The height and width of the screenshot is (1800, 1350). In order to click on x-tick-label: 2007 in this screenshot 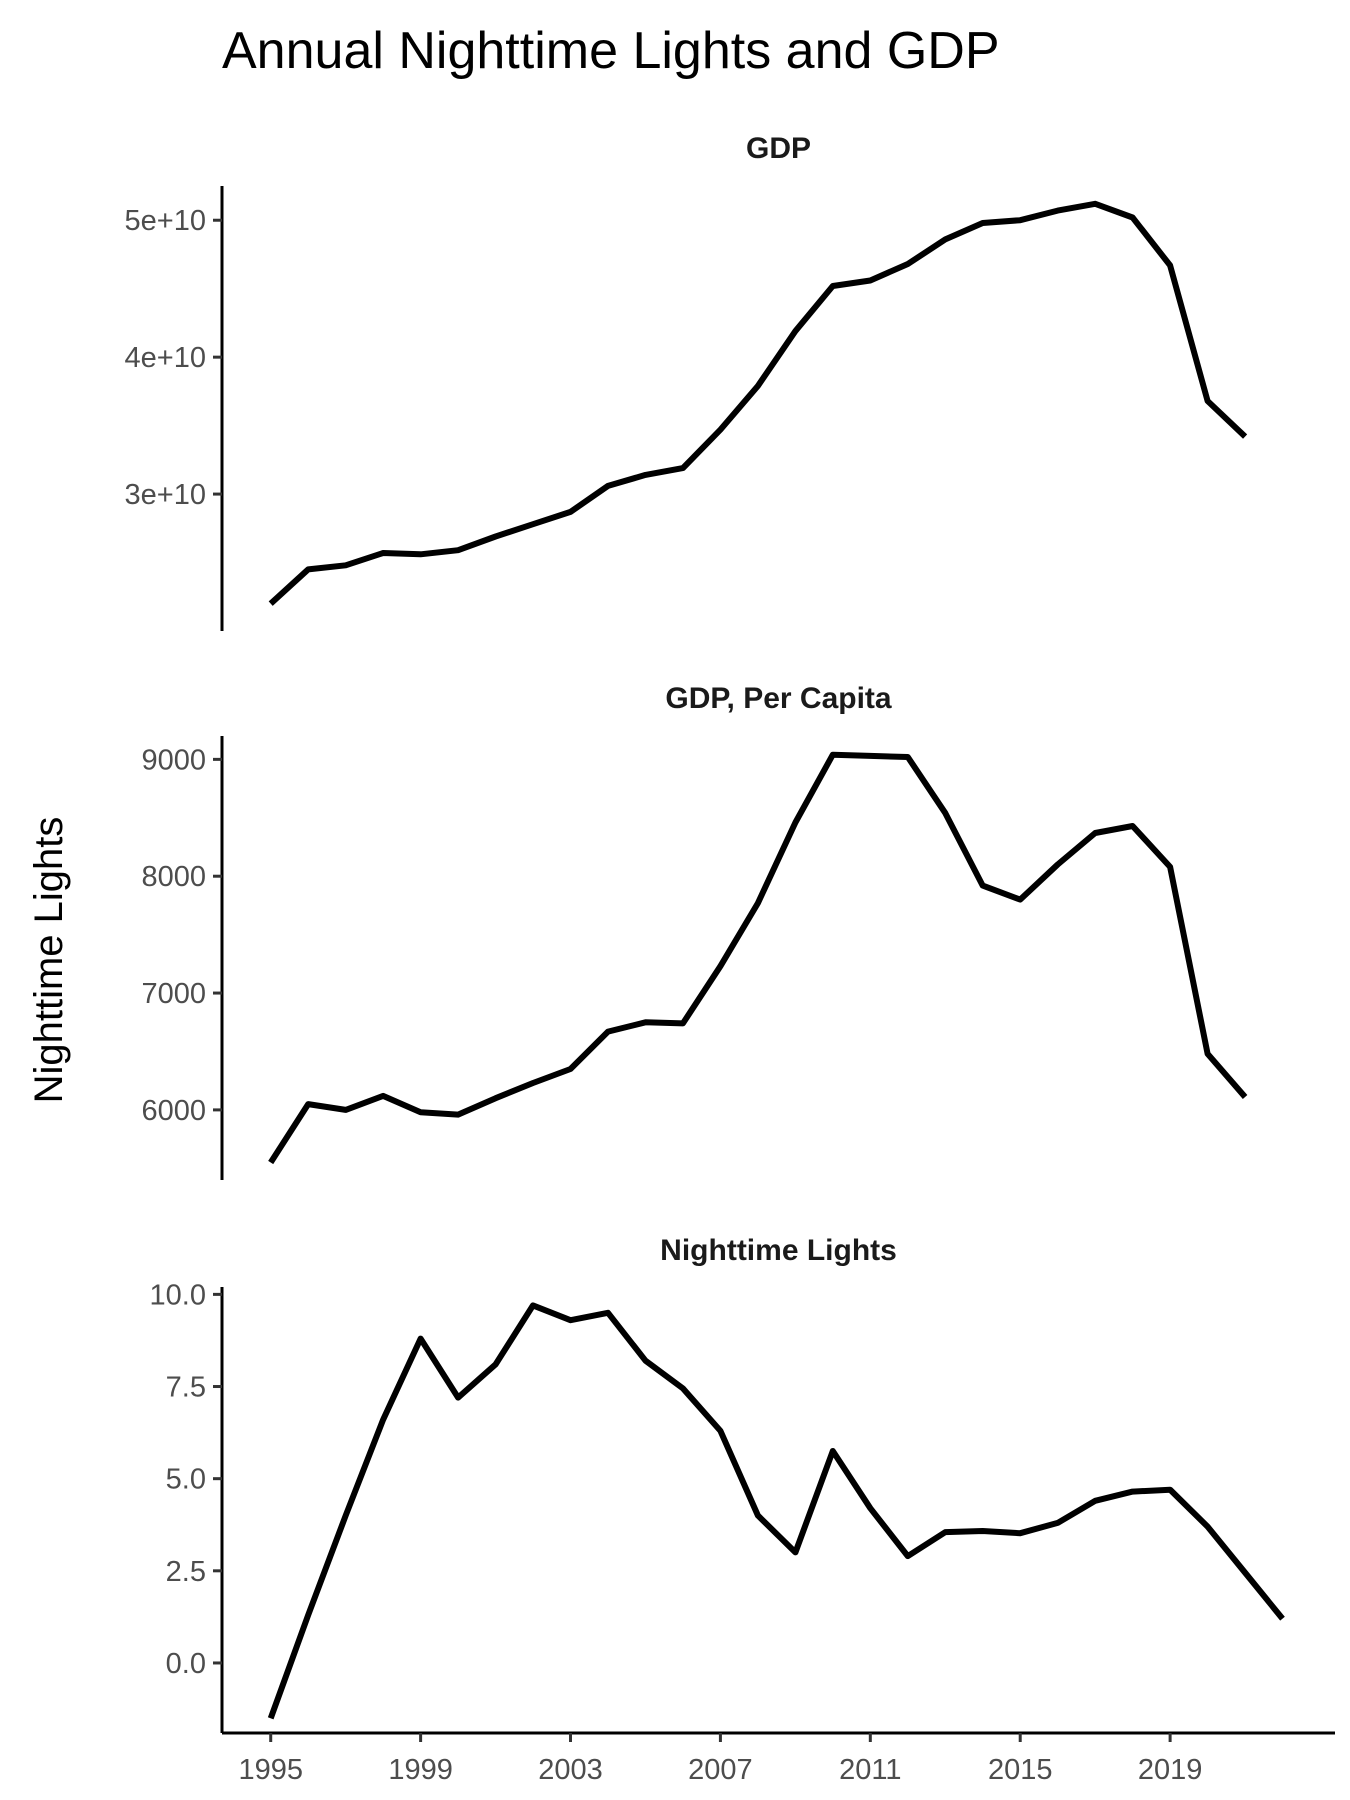, I will do `click(720, 1770)`.